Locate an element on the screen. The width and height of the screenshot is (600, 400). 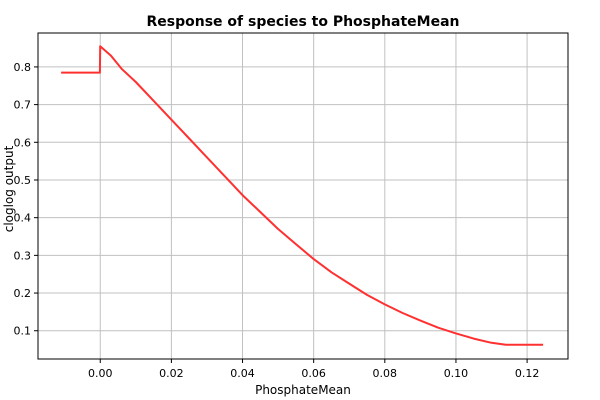
y-tick-label: 0.4 is located at coordinates (23, 218).